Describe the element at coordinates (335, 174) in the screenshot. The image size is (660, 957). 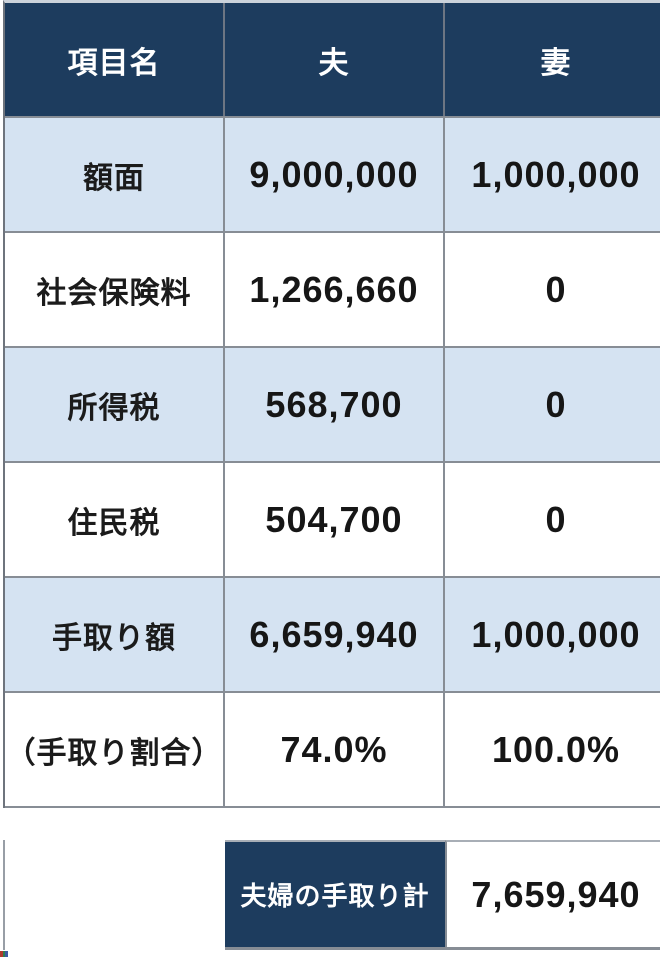
I see `husband-value-cell: 9,000,000` at that location.